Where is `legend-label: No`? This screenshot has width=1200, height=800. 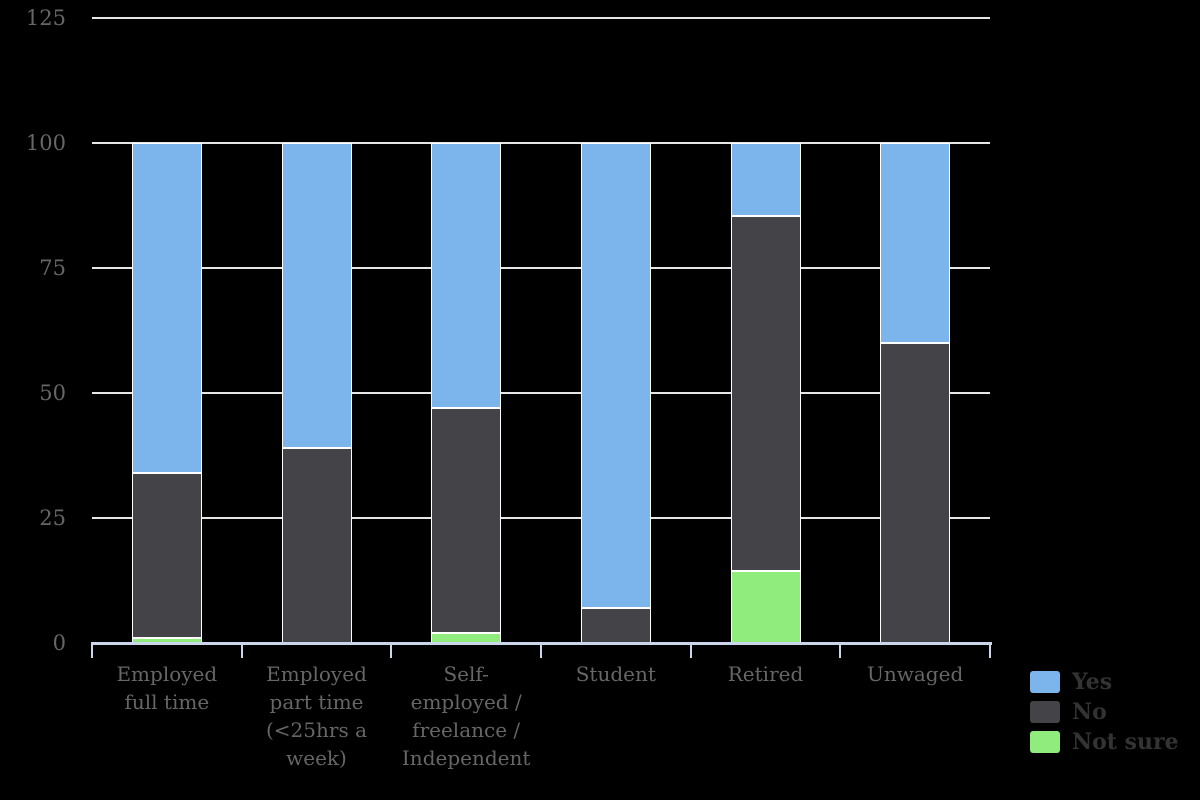
legend-label: No is located at coordinates (1089, 712).